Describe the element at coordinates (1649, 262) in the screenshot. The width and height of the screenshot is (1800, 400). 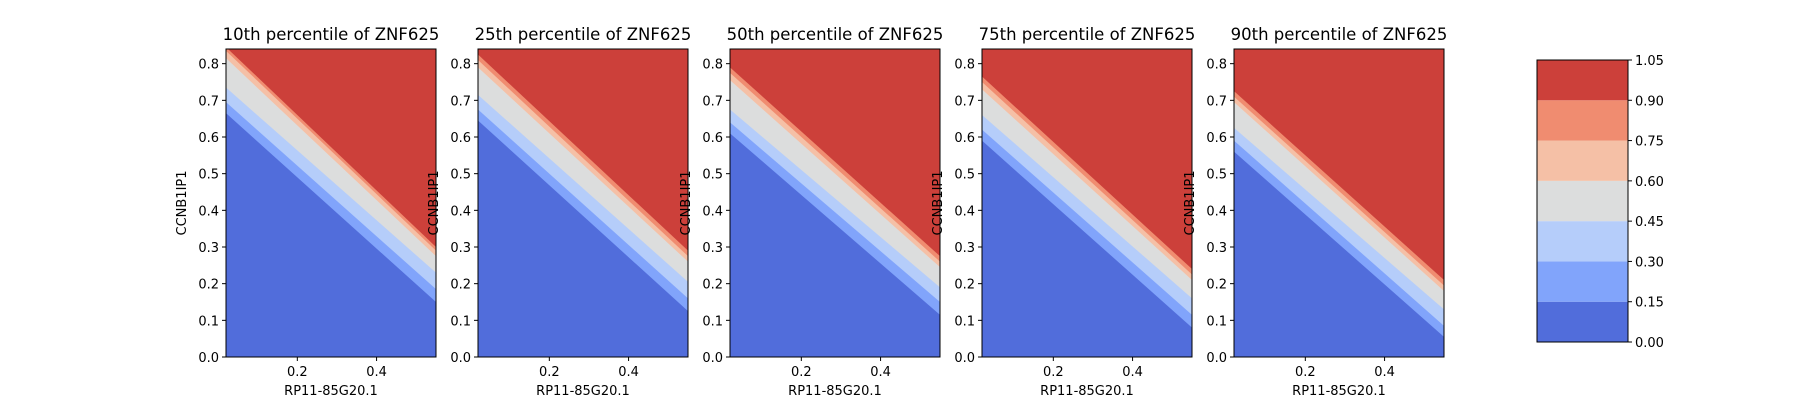
I see `colorbar-tick-label: 0.30` at that location.